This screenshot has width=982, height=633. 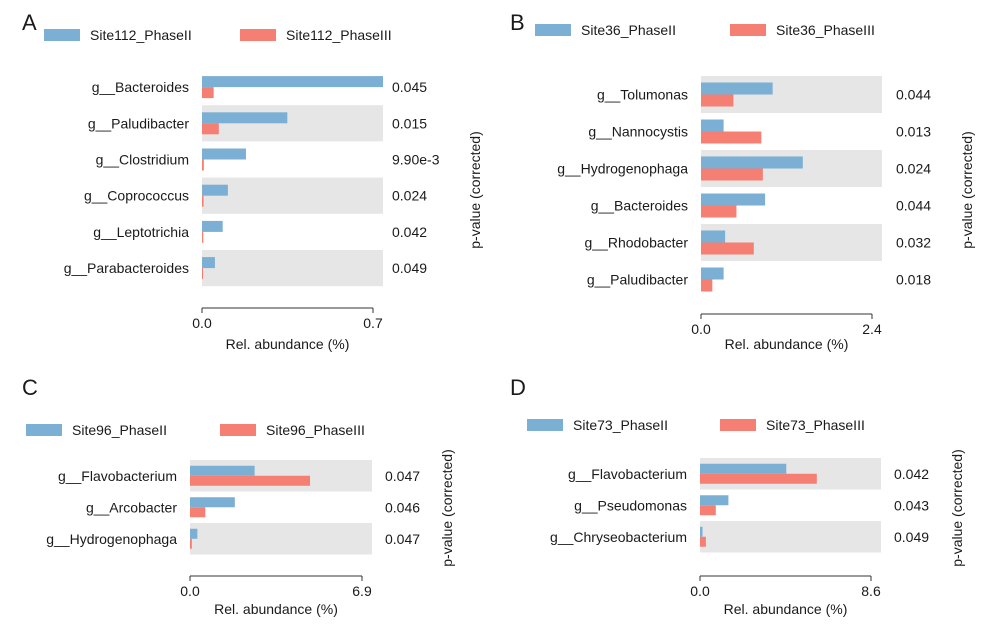 What do you see at coordinates (815, 425) in the screenshot?
I see `panel-d-legend-label-2: Site73_PhaseIII` at bounding box center [815, 425].